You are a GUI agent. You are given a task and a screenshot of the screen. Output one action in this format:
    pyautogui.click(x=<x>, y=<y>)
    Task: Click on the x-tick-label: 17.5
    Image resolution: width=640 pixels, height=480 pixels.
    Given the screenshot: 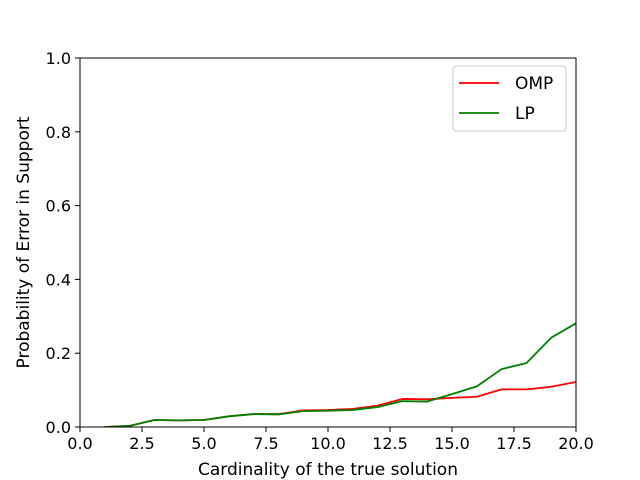 What is the action you would take?
    pyautogui.click(x=514, y=443)
    